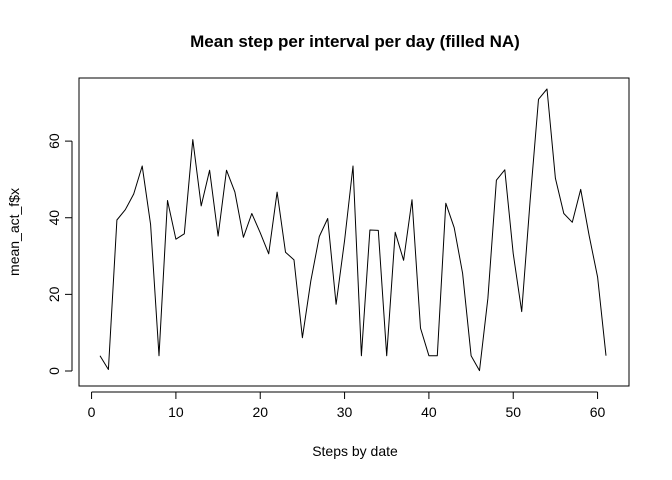 The image size is (672, 480). Describe the element at coordinates (59, 254) in the screenshot. I see `y-axis: 0 20 40 60` at that location.